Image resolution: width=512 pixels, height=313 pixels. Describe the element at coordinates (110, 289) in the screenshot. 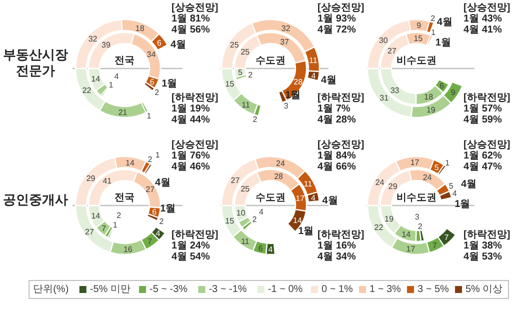

I see `legend-label: -5% 미만` at that location.